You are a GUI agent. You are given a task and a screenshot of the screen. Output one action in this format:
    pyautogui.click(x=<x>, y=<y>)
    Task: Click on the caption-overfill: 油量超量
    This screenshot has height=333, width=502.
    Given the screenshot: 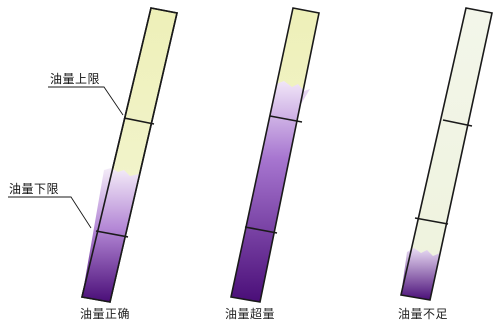 What is the action you would take?
    pyautogui.click(x=249, y=314)
    